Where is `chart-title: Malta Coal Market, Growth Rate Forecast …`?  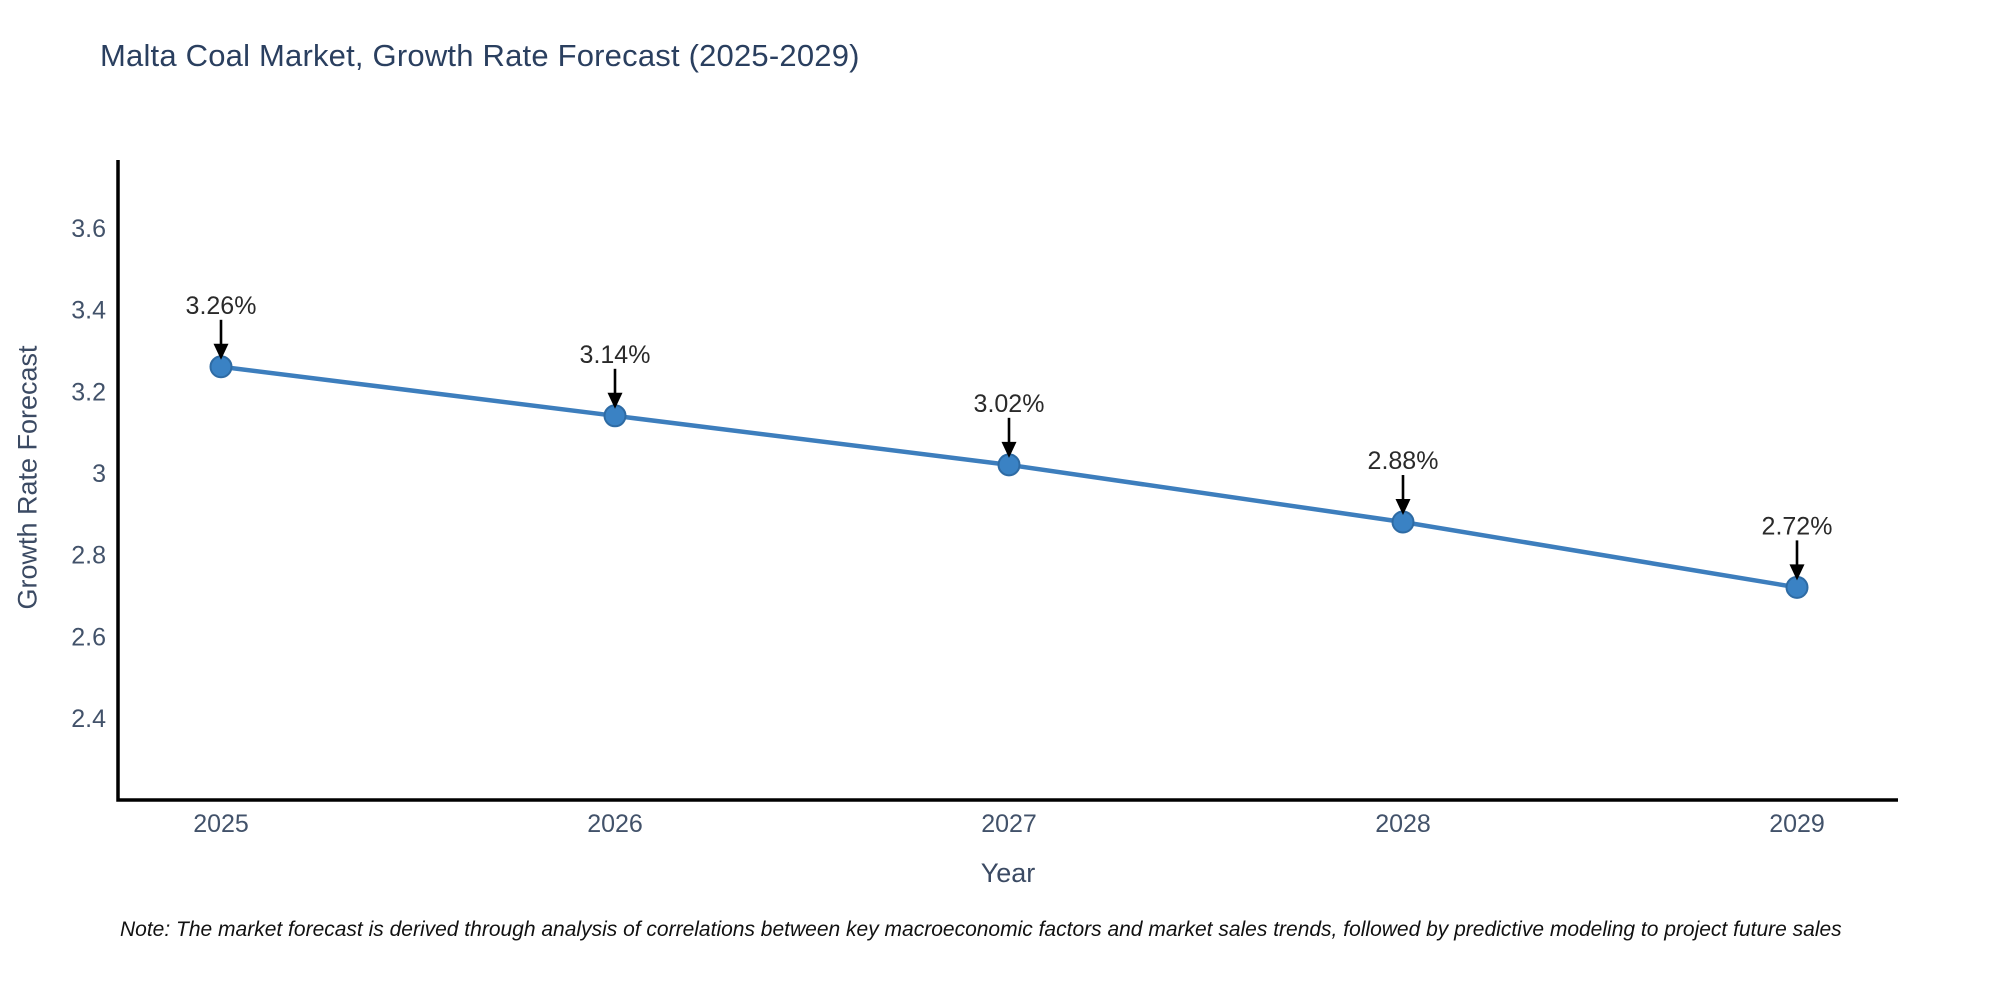
chart-title: Malta Coal Market, Growth Rate Forecast … is located at coordinates (480, 55).